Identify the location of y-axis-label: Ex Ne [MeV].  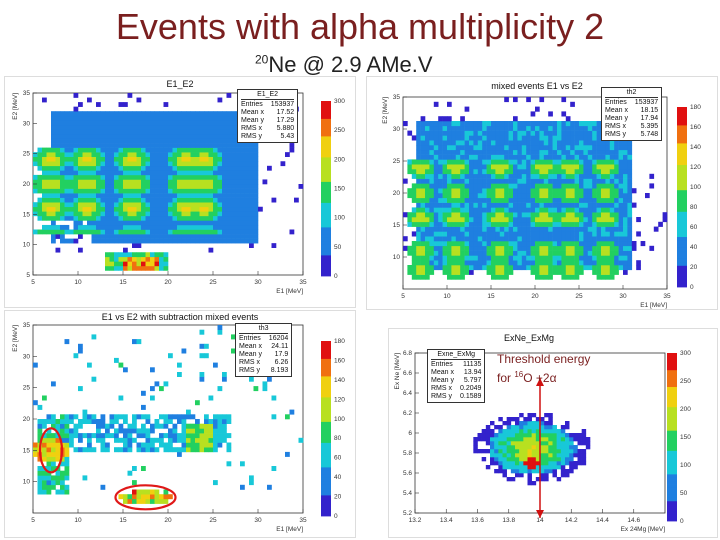
(397, 371).